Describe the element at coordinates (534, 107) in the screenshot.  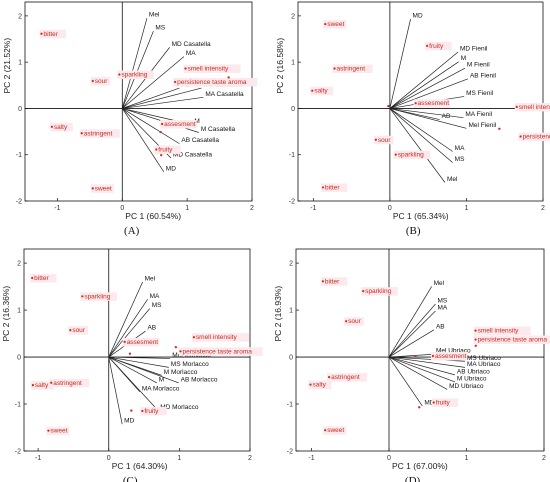
I see `attribute-label: smell intensity` at that location.